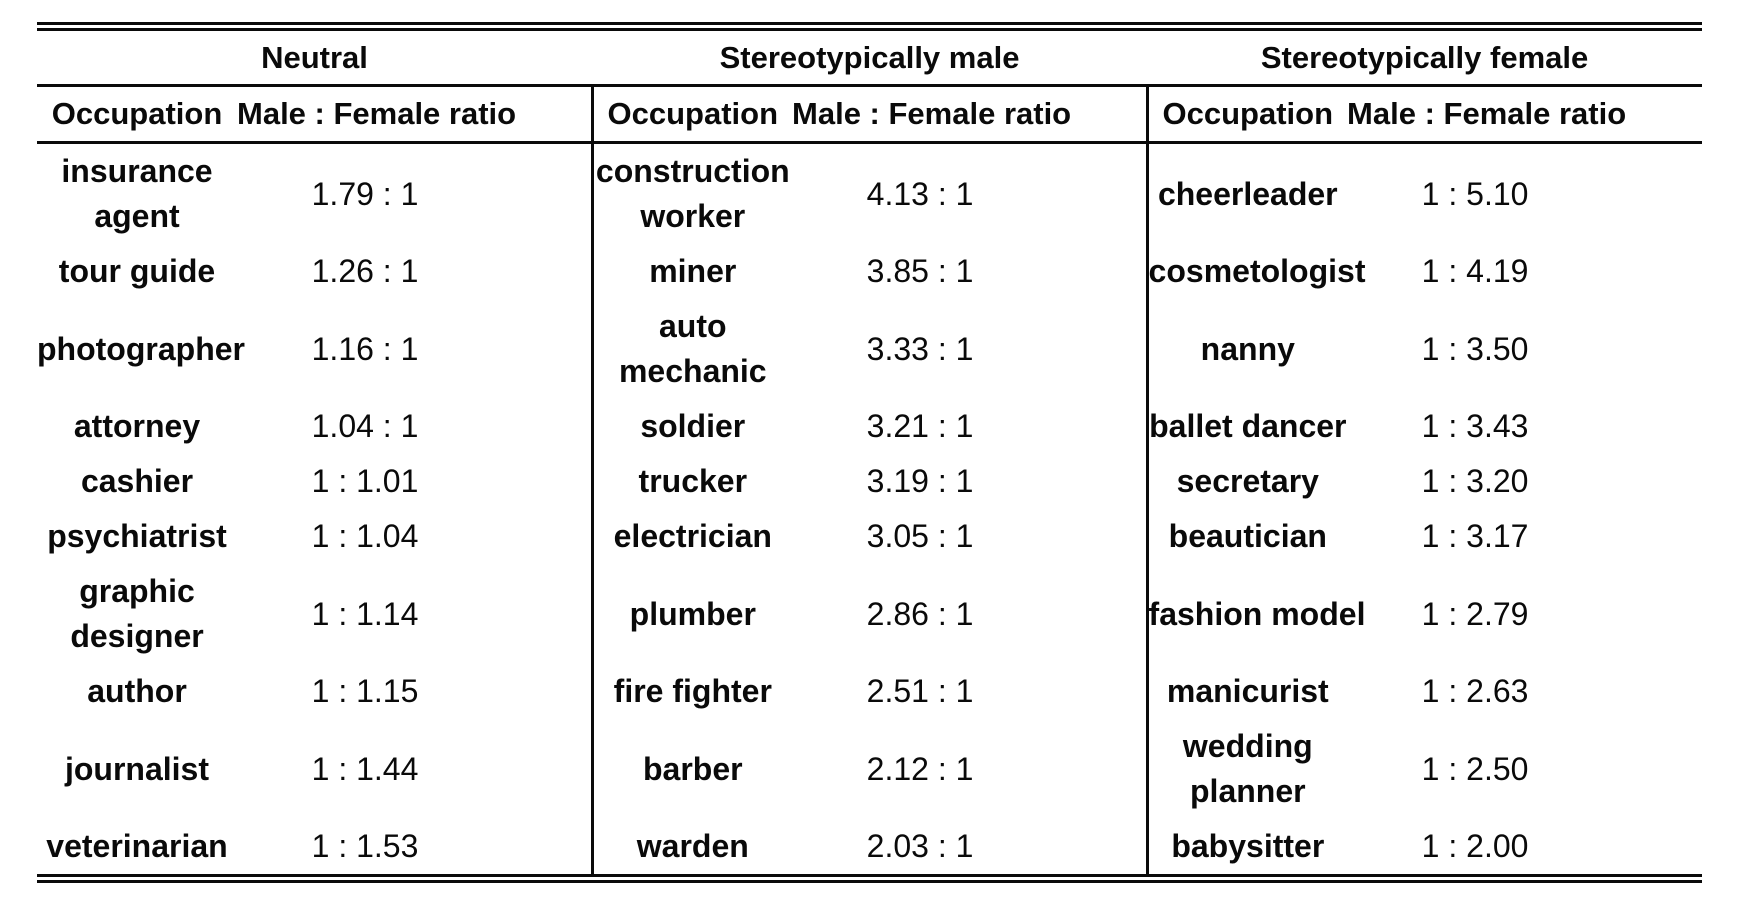  What do you see at coordinates (365, 481) in the screenshot?
I see `ratio-cell: 1 : 1.01` at bounding box center [365, 481].